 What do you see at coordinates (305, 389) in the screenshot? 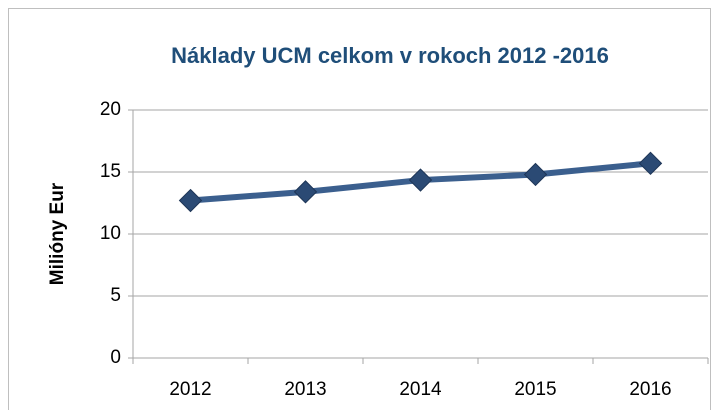
I see `x-tick-label: 2013` at bounding box center [305, 389].